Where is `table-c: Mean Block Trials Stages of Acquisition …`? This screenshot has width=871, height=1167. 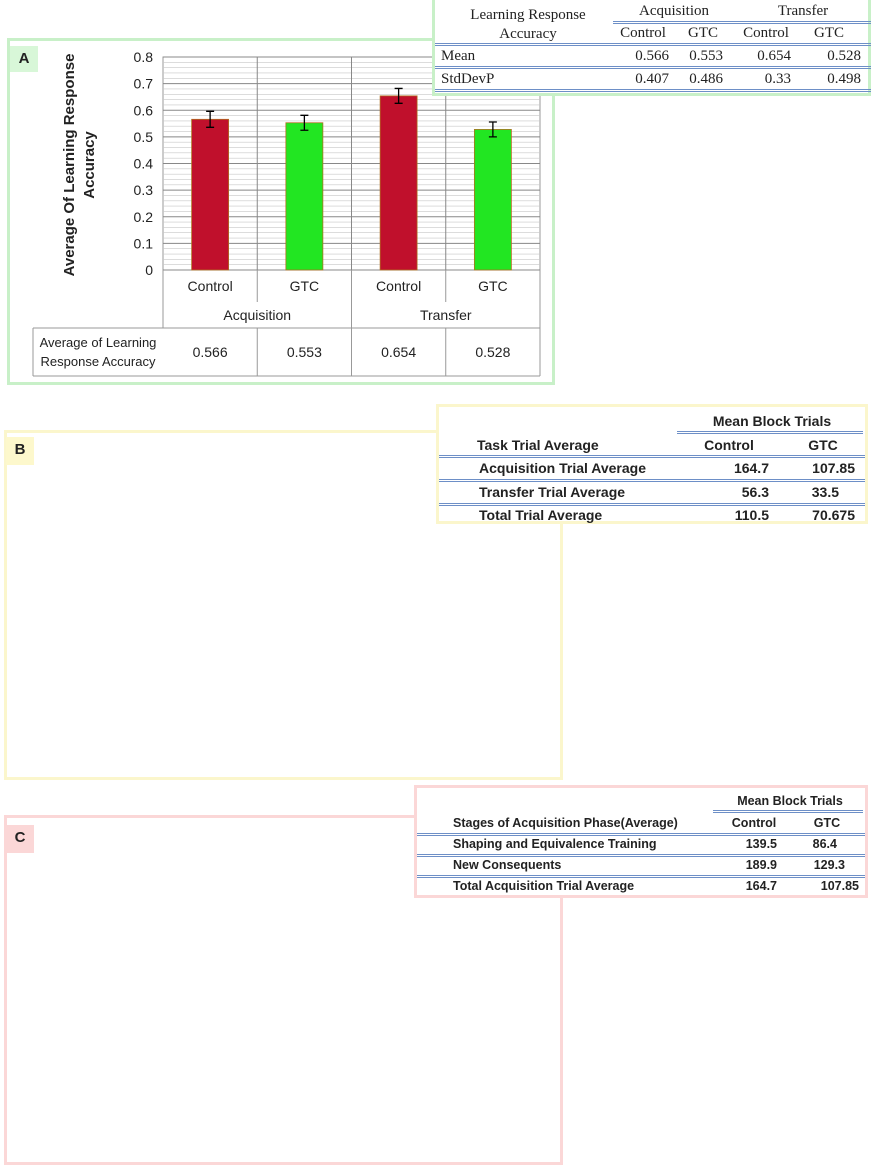 table-c: Mean Block Trials Stages of Acquisition … is located at coordinates (641, 841).